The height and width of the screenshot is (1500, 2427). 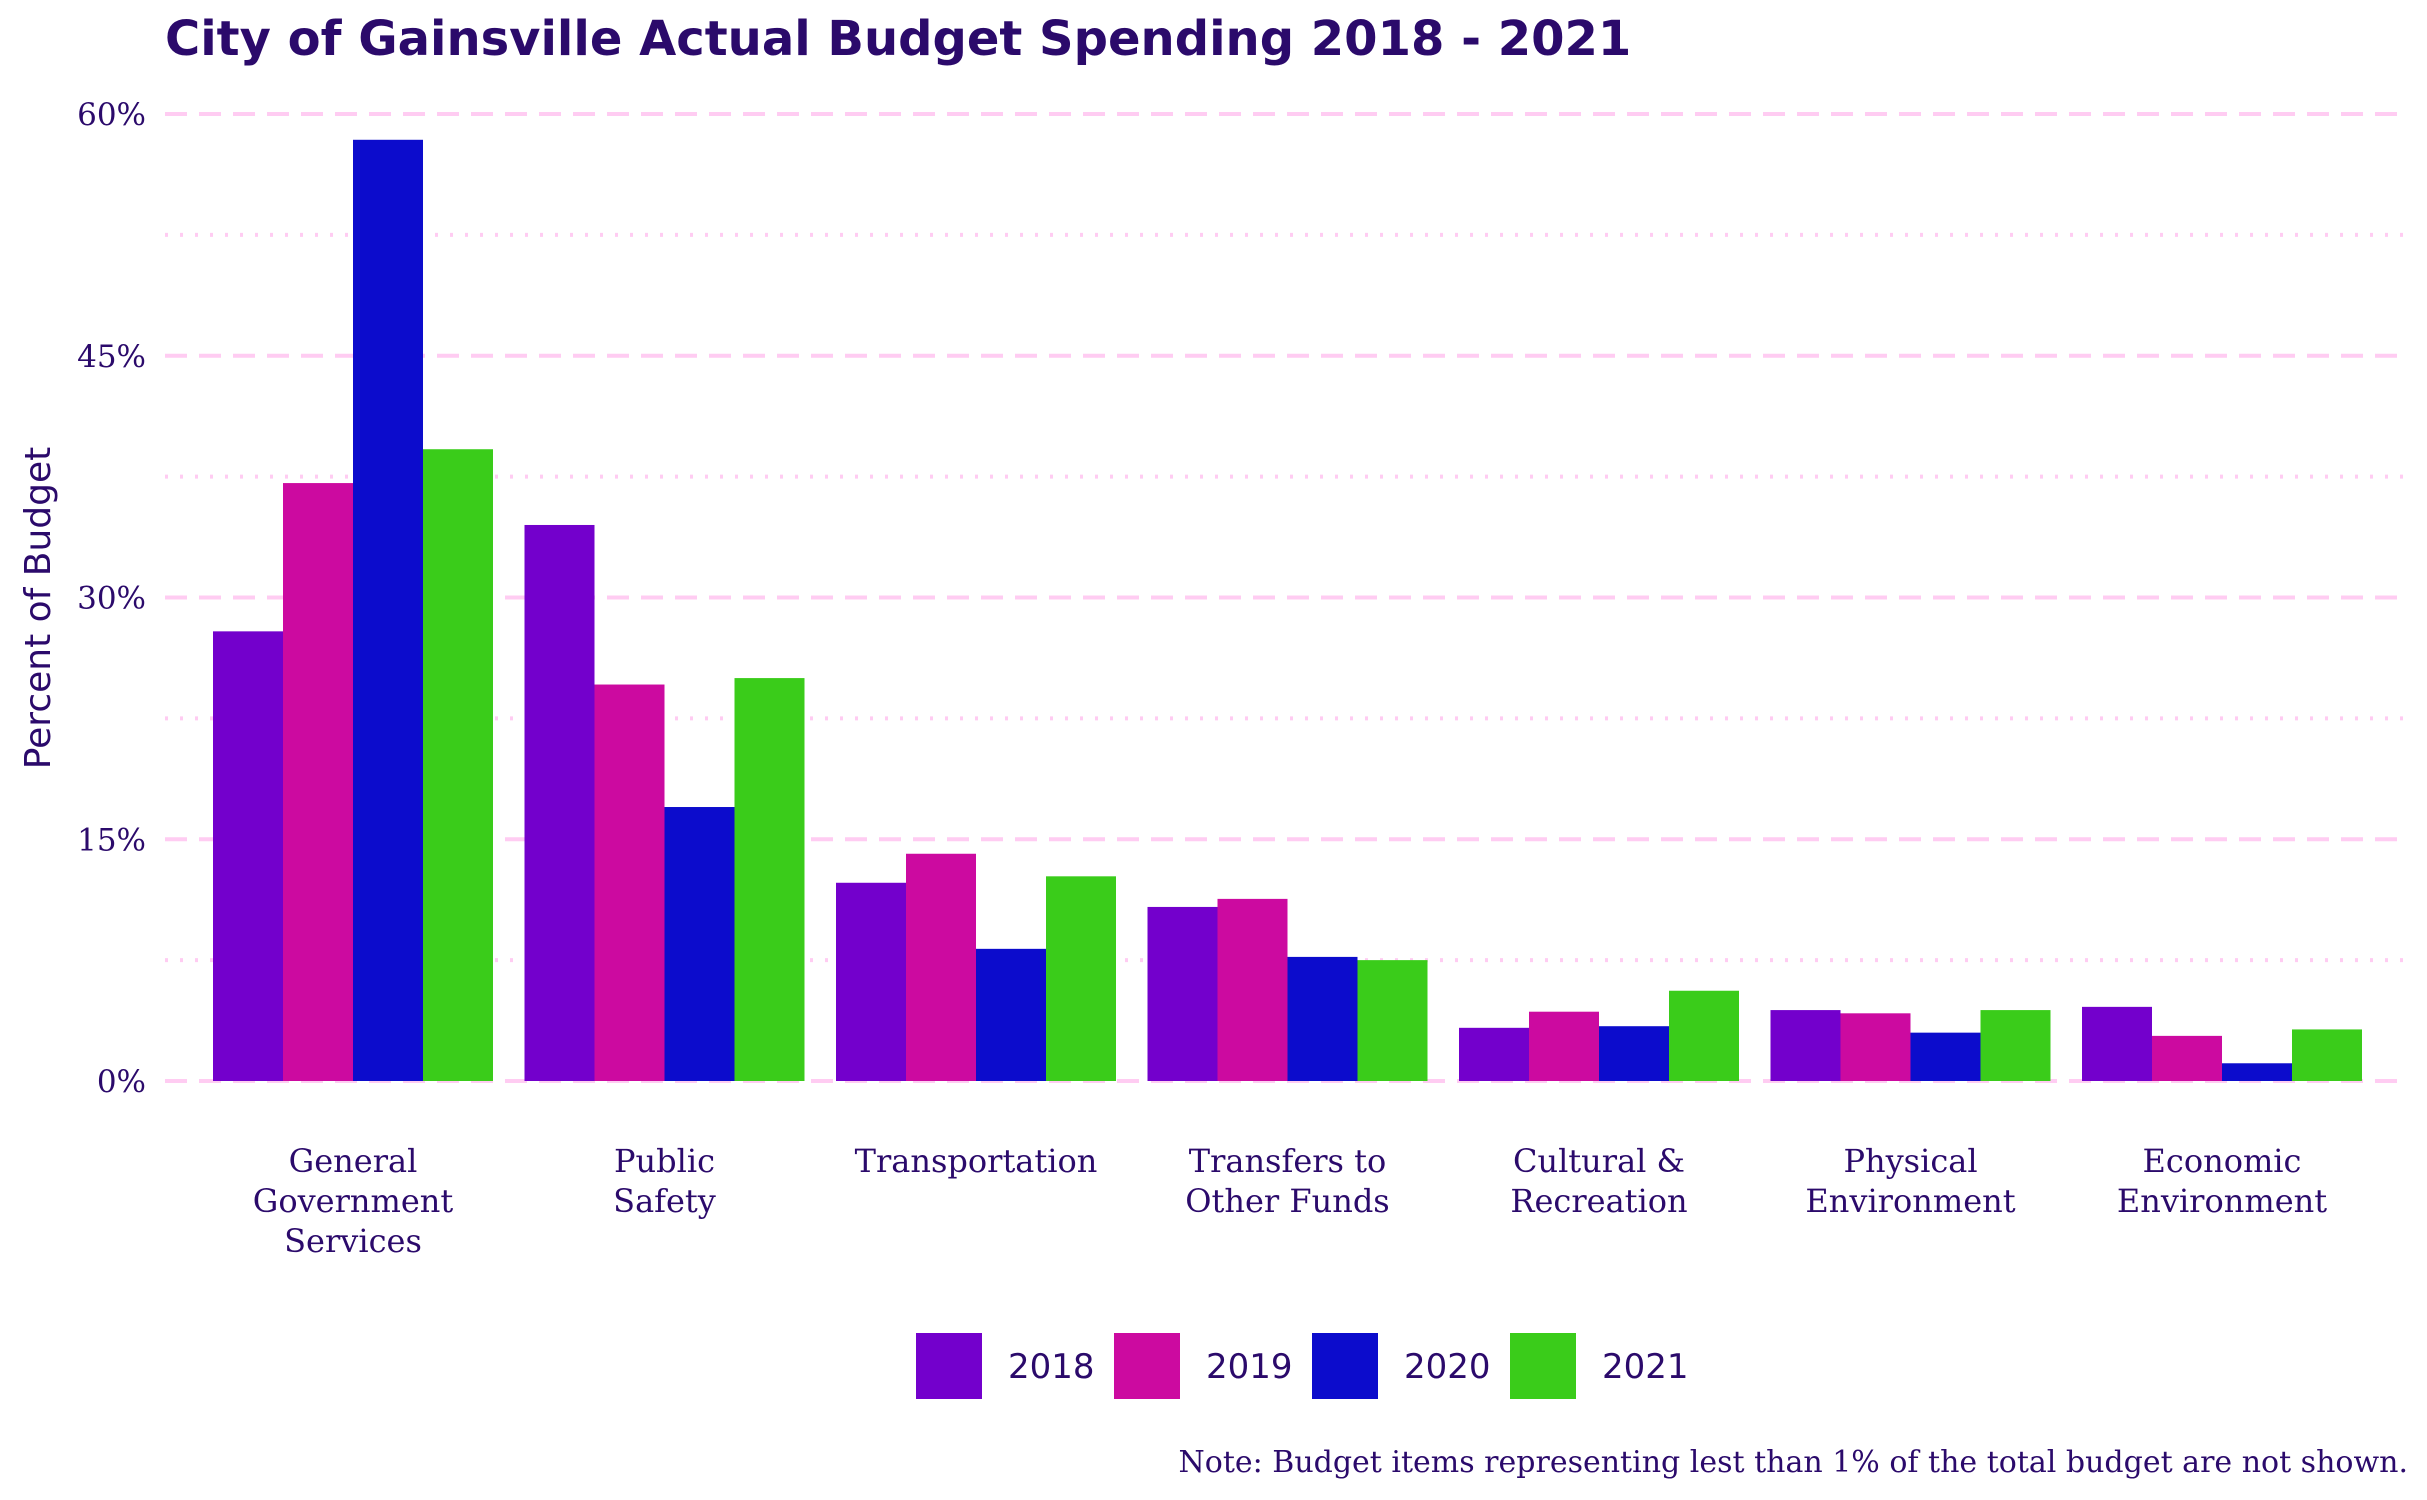 What do you see at coordinates (1447, 1367) in the screenshot?
I see `legend-label-2020: 2020` at bounding box center [1447, 1367].